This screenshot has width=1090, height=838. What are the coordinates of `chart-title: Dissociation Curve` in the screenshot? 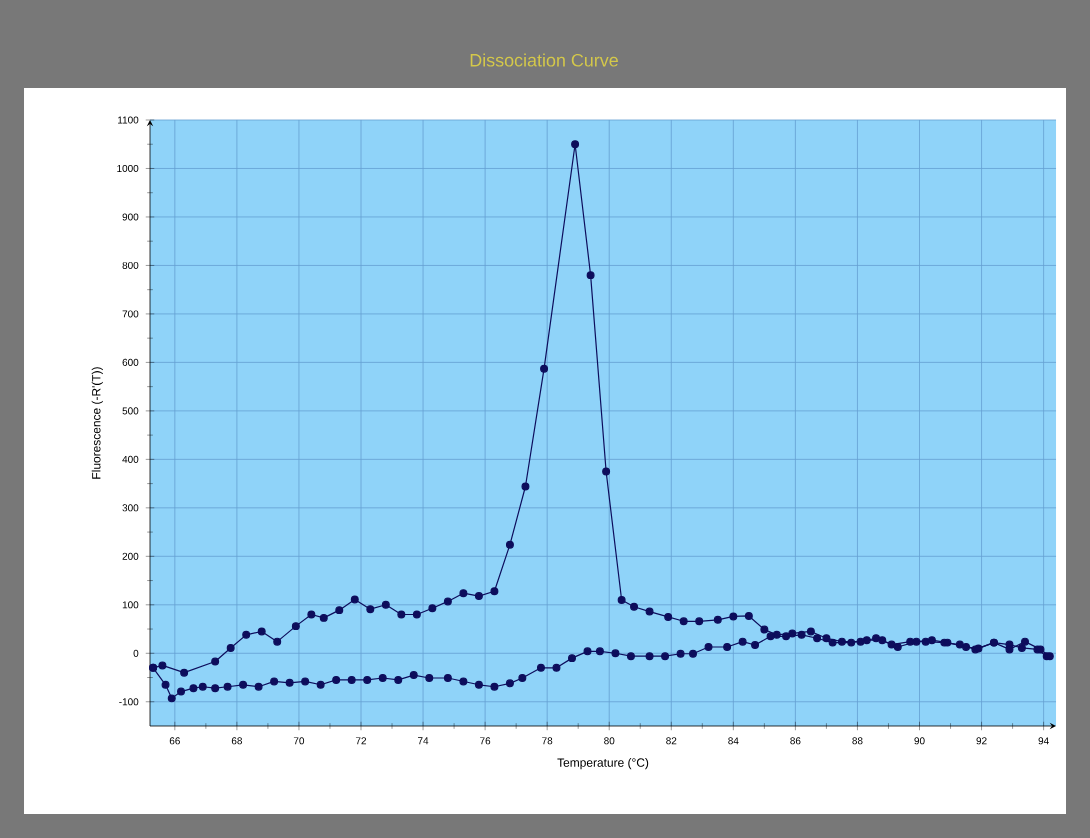 It's located at (544, 60).